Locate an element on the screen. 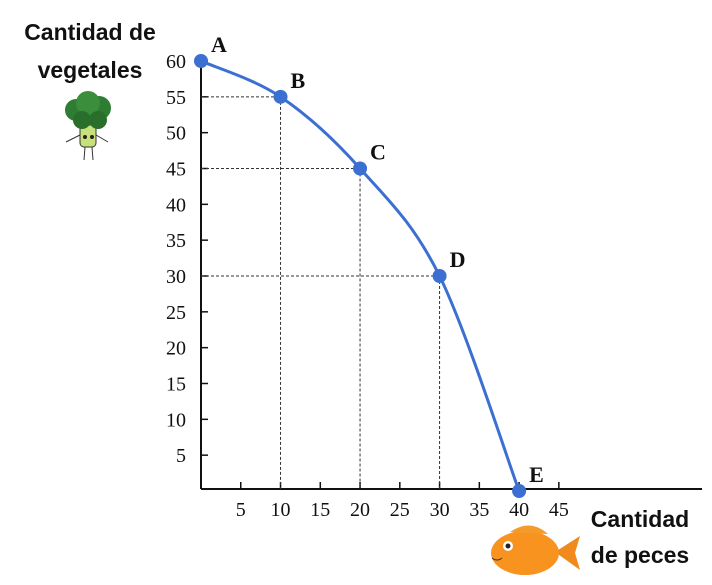  y-tick-label: 55 is located at coordinates (176, 98).